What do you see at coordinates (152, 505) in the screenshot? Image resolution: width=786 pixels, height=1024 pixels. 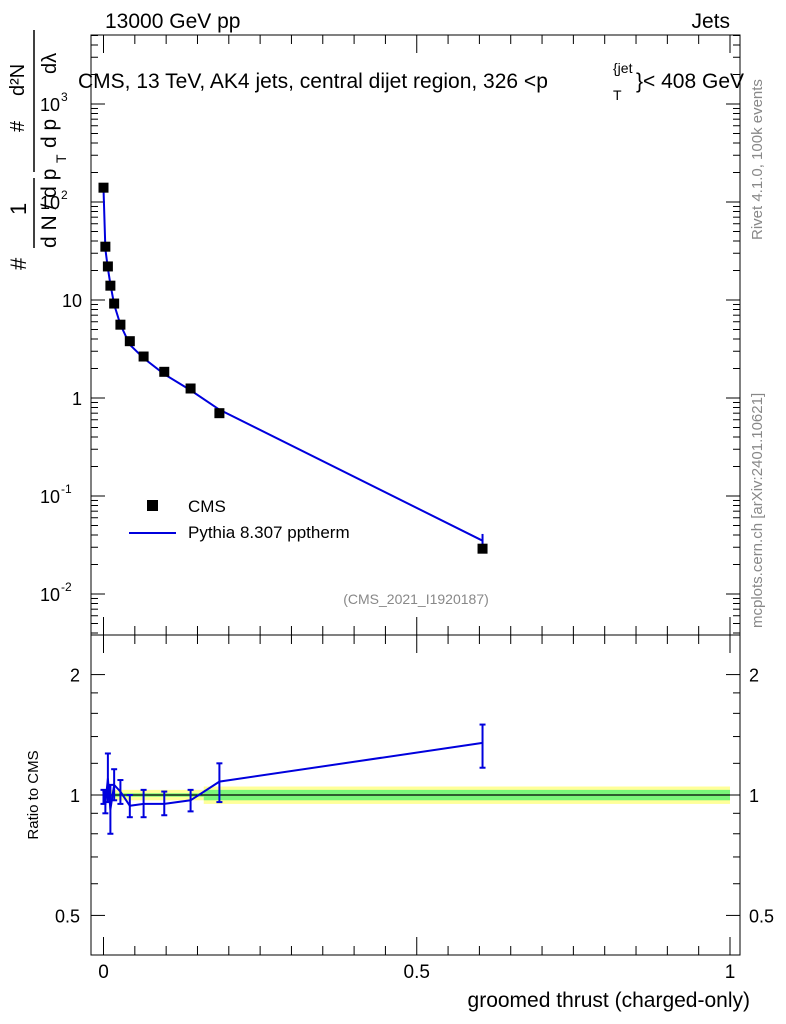 I see `legend-data-marker` at bounding box center [152, 505].